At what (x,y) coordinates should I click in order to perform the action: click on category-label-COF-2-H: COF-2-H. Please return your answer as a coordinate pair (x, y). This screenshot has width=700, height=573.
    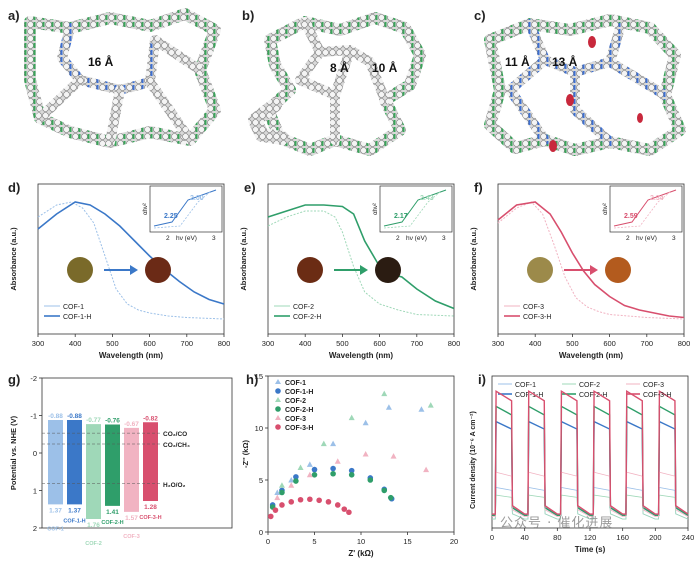
    Looking at the image, I should click on (112, 523).